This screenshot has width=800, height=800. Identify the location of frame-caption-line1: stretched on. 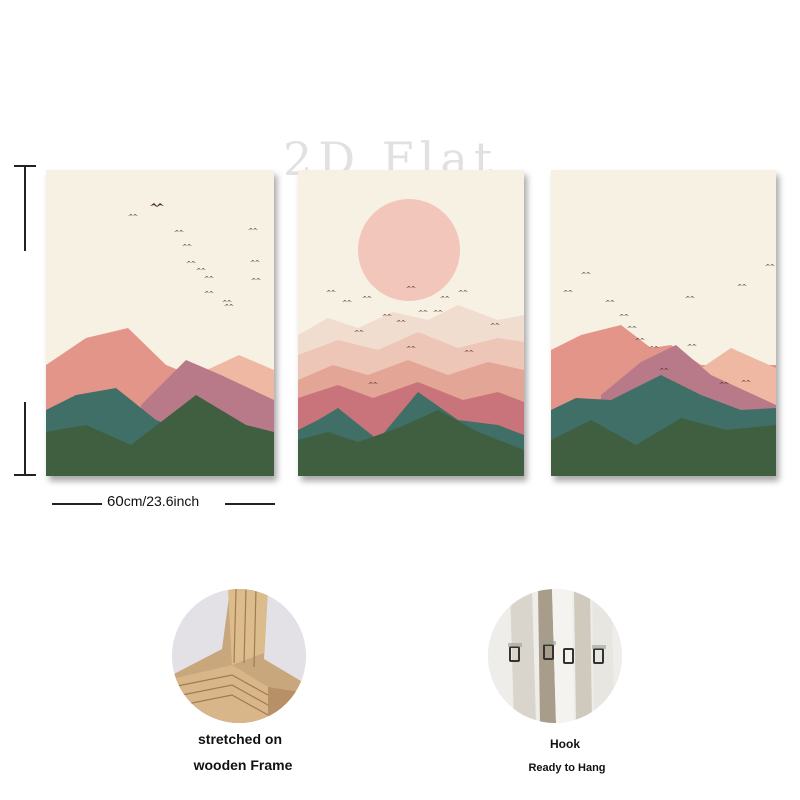
(240, 739).